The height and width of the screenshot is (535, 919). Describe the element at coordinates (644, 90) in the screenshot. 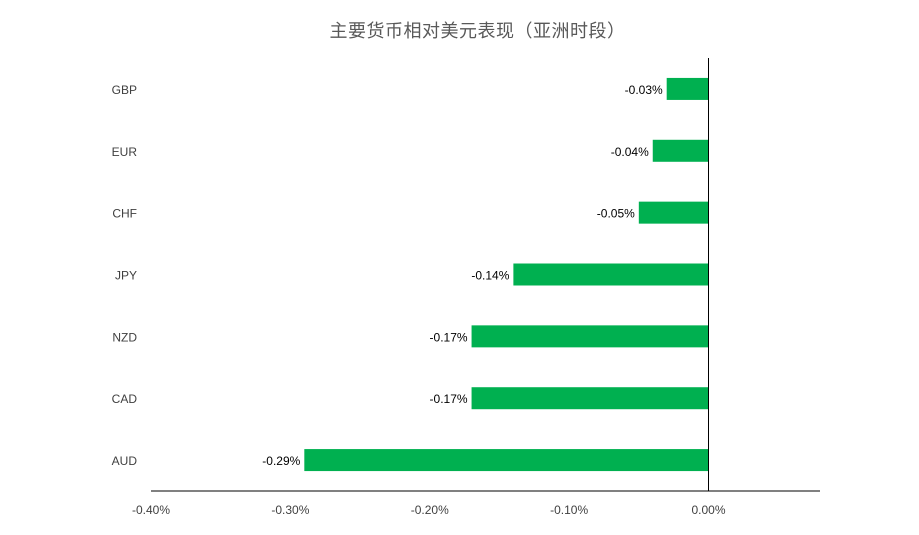

I see `data-label-gbp: -0.03%` at that location.